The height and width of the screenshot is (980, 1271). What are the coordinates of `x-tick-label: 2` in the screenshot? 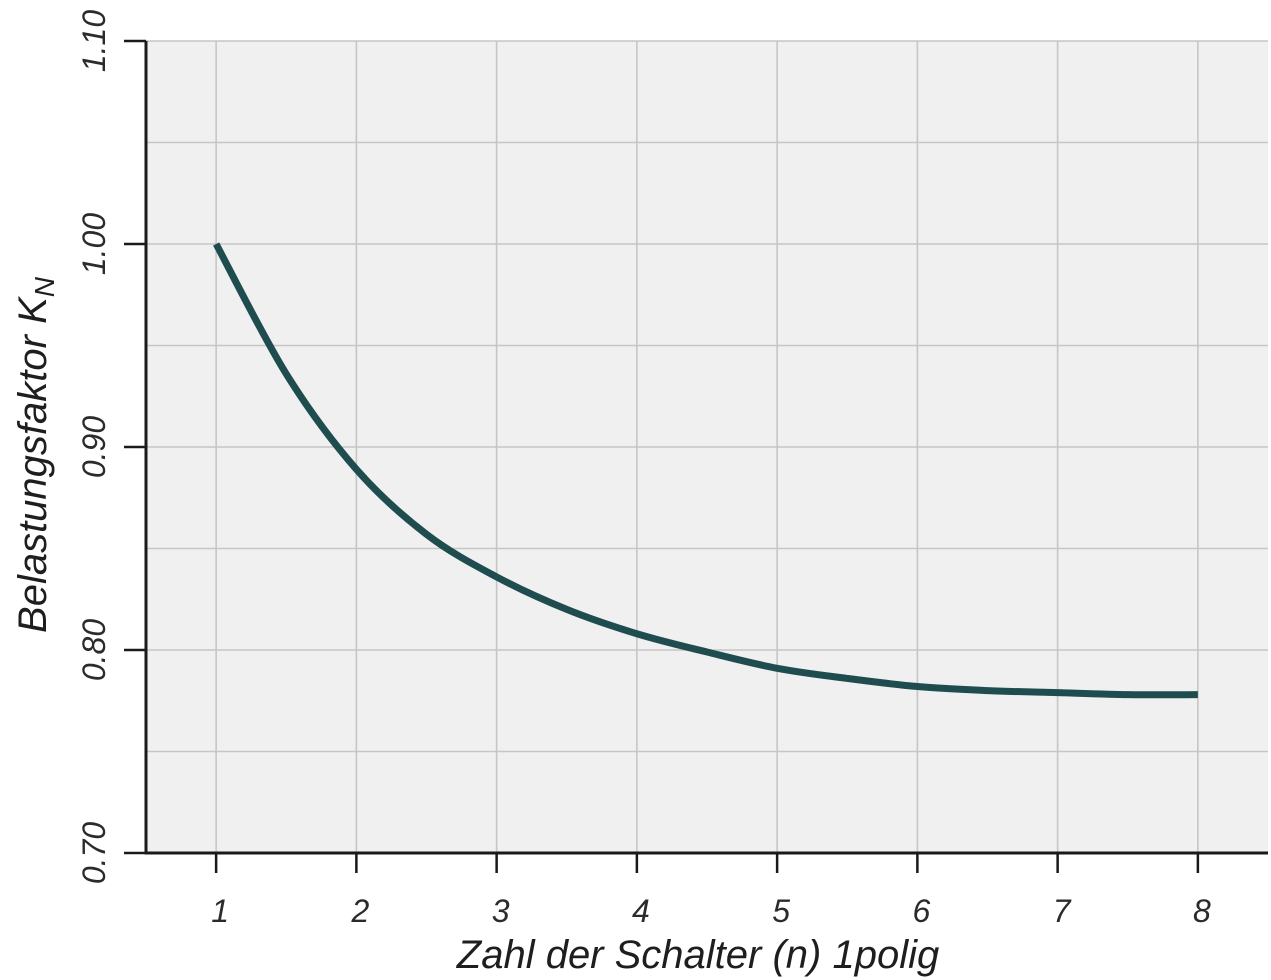 It's located at (359, 911).